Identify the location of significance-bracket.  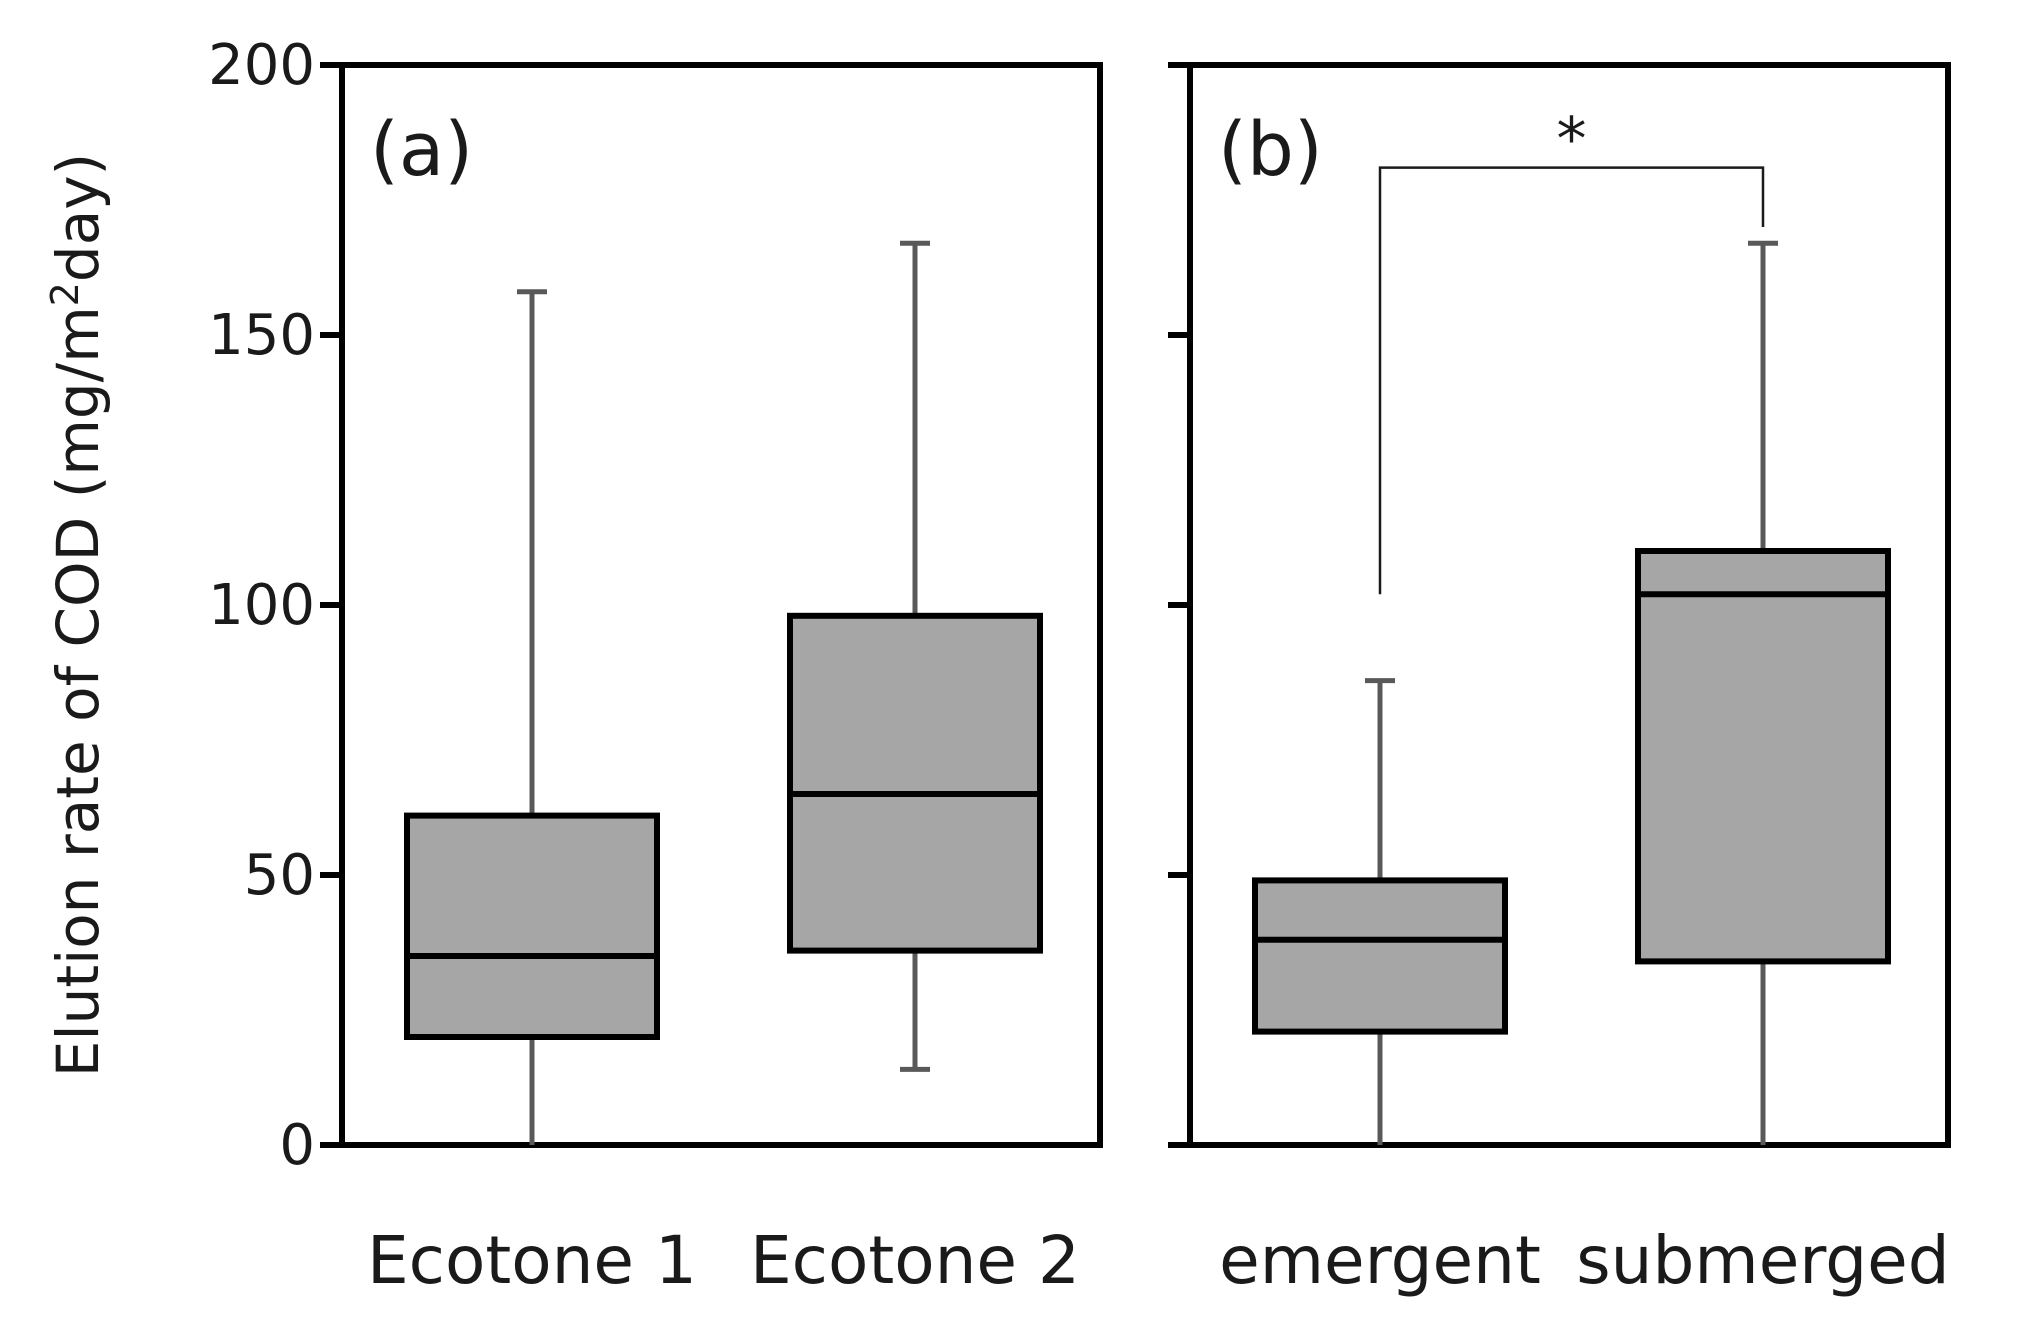
(1571, 380).